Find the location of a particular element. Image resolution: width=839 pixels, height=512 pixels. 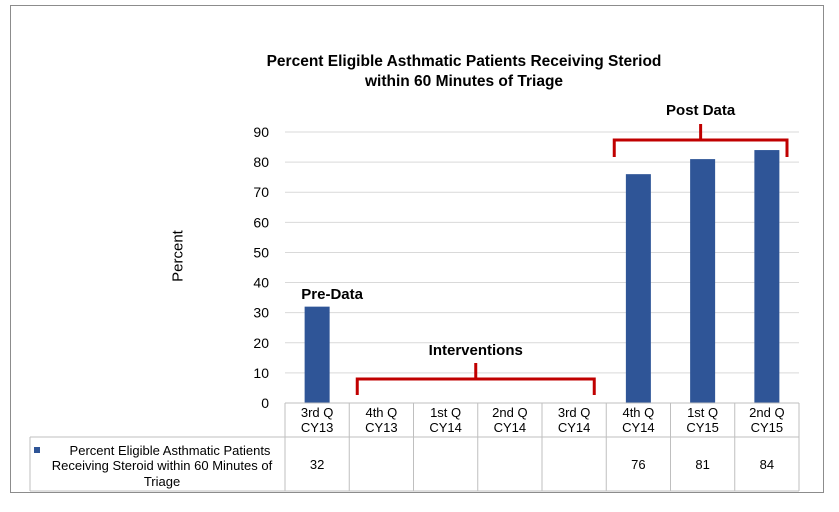

annotation-label: Interventions is located at coordinates (476, 350).